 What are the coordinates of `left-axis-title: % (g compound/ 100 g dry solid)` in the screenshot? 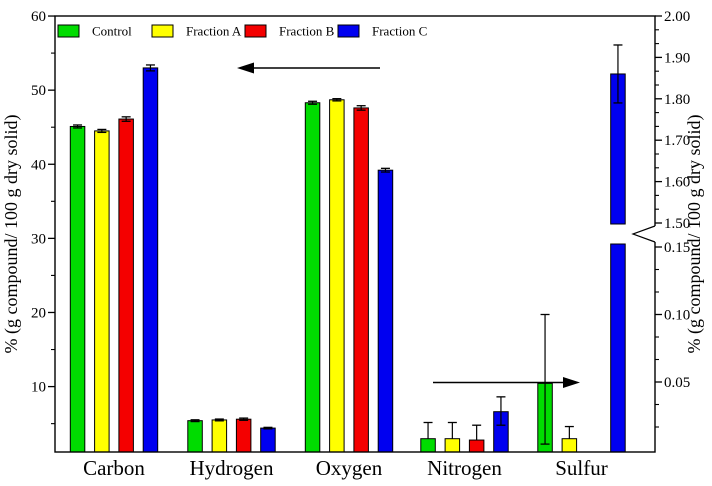 It's located at (11, 234).